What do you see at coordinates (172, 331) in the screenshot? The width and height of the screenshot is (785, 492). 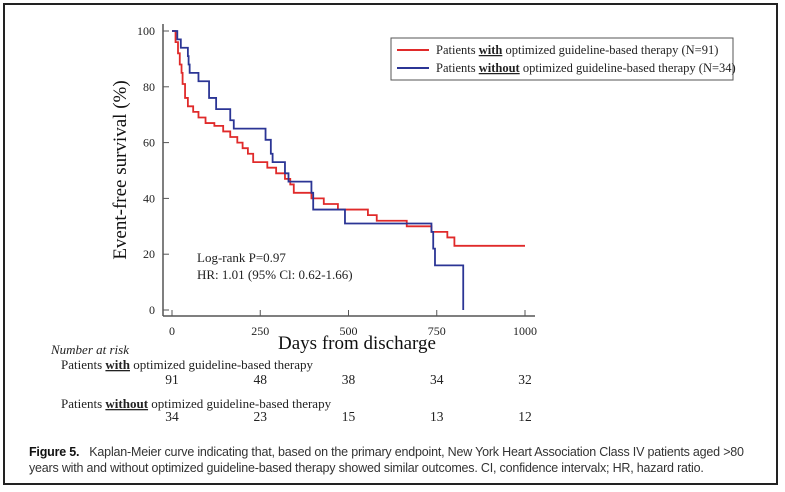 I see `x-tick-label: 0` at bounding box center [172, 331].